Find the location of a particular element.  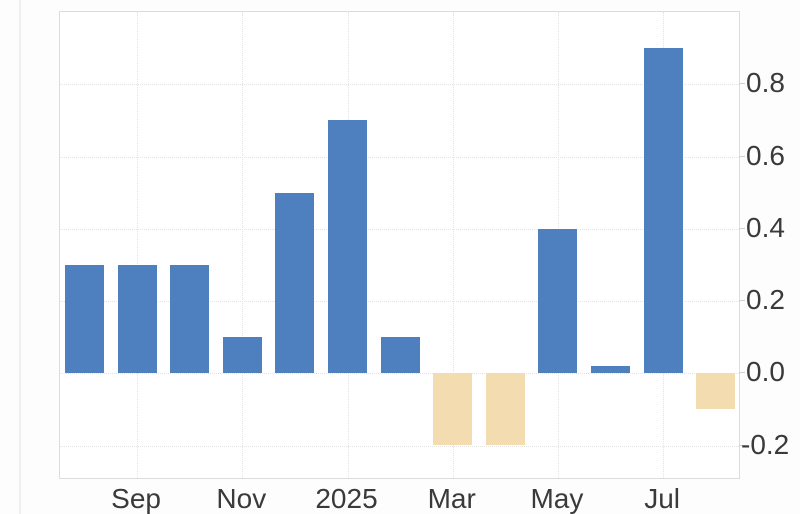

left-edge-divider is located at coordinates (20, 257).